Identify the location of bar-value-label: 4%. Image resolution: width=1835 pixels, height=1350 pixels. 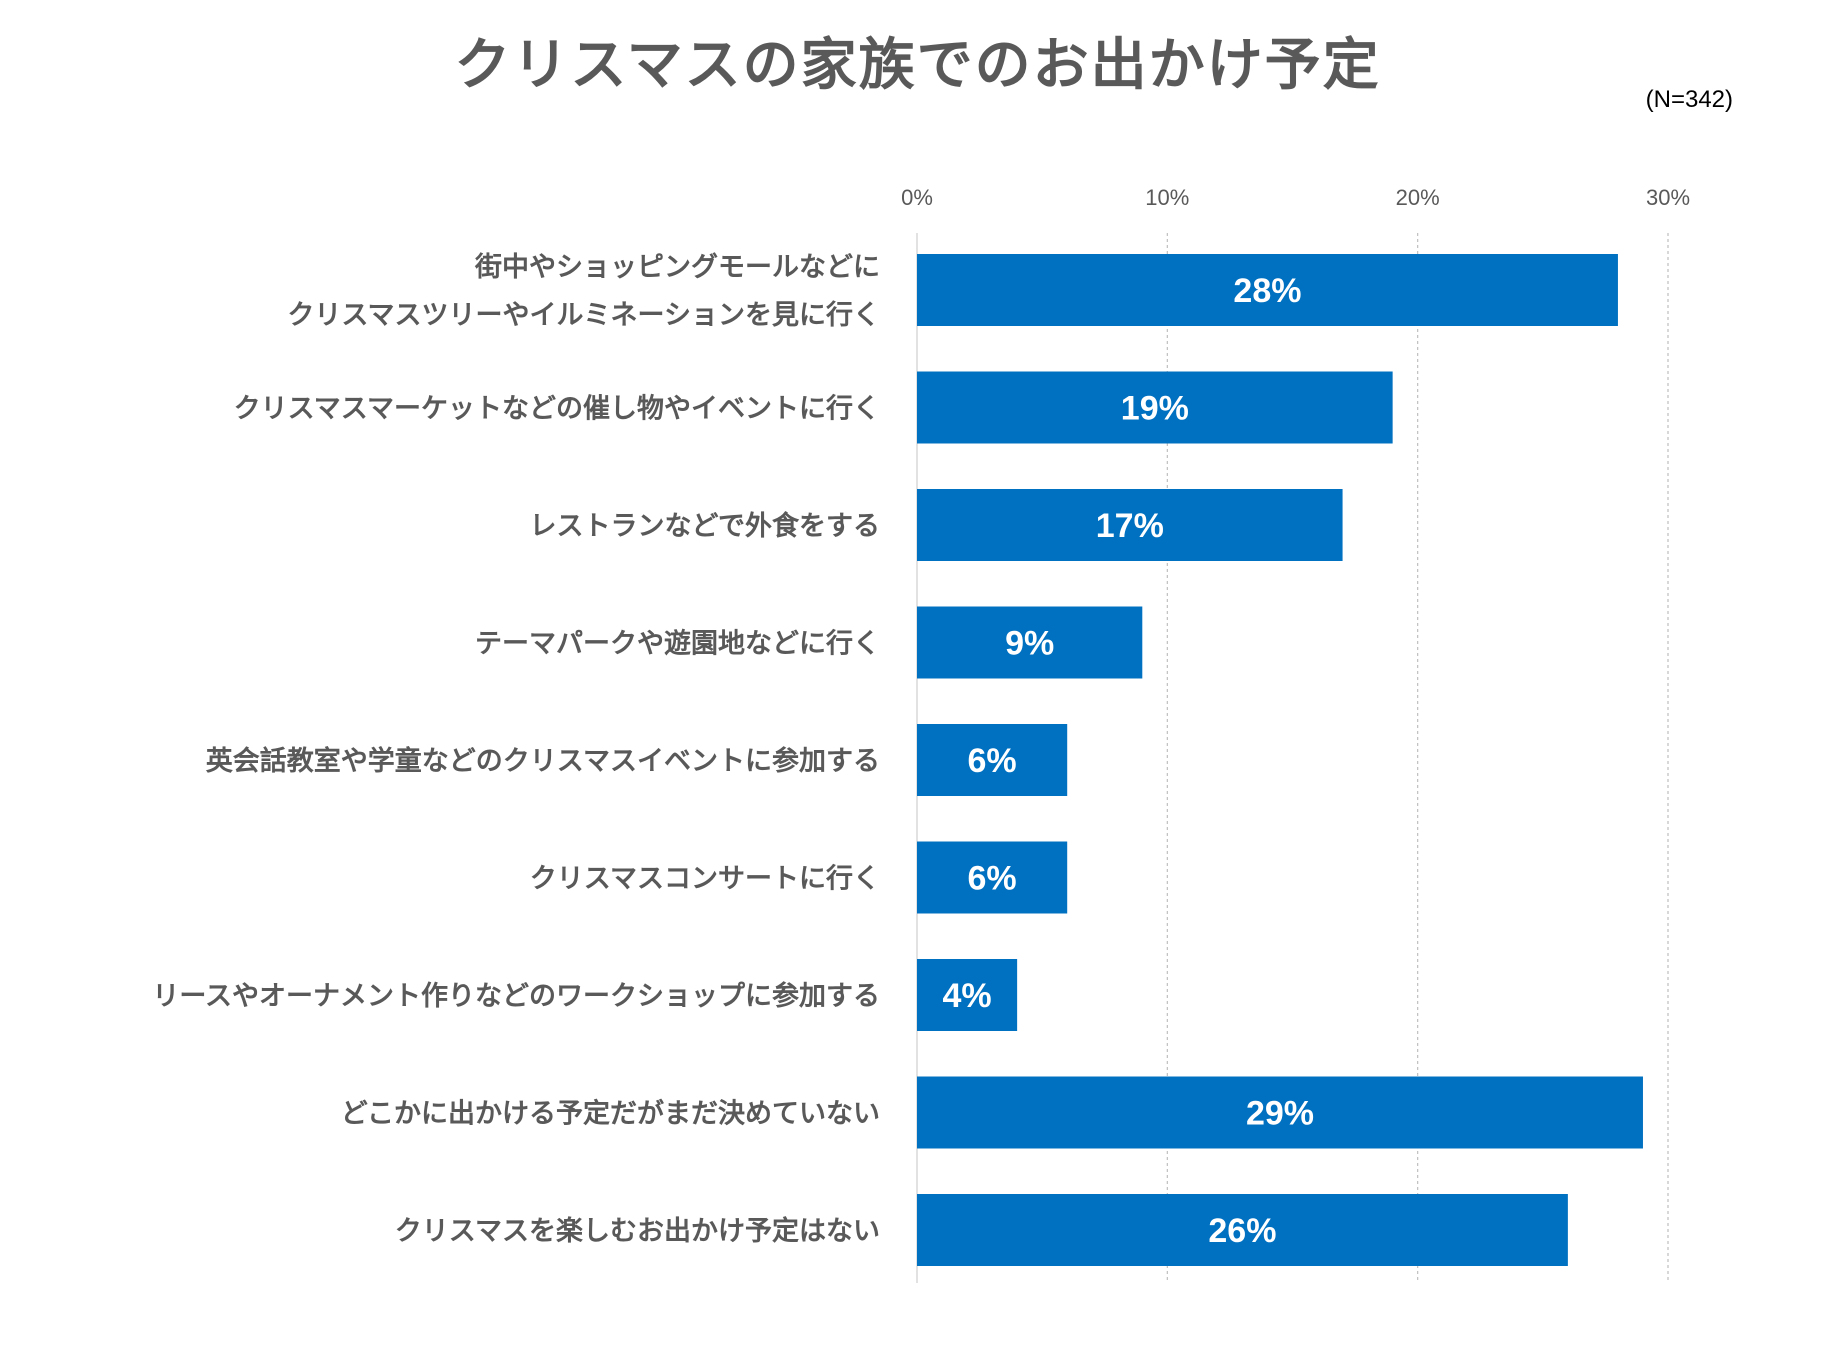
(966, 996).